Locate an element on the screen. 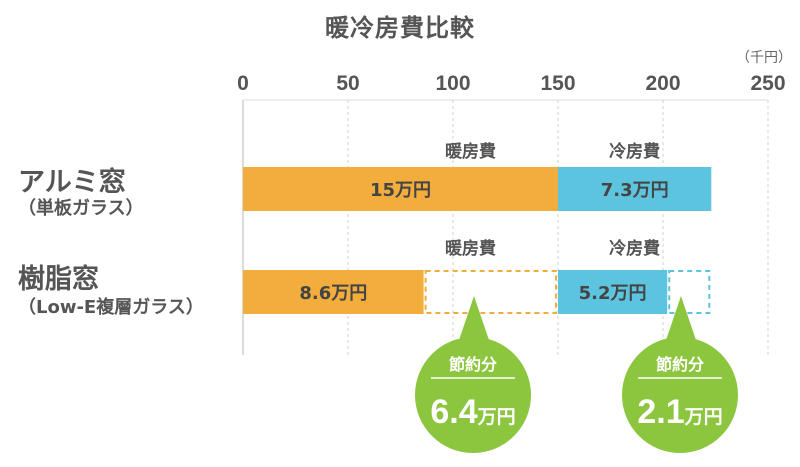 This screenshot has height=467, width=800. bar-label-cooling: 7.3万円 is located at coordinates (635, 190).